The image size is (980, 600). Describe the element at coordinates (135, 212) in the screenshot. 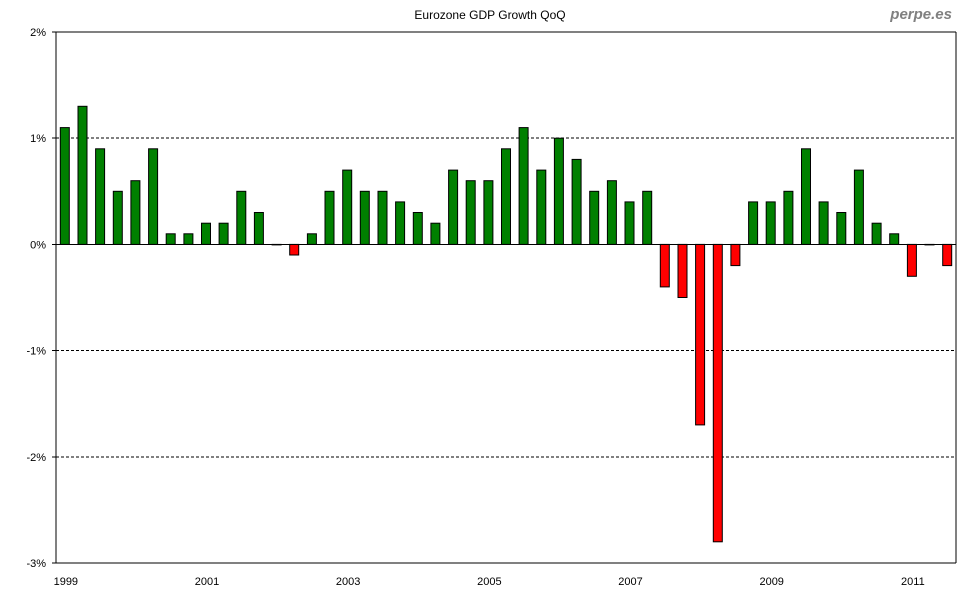

I see `bar-2000Q1` at that location.